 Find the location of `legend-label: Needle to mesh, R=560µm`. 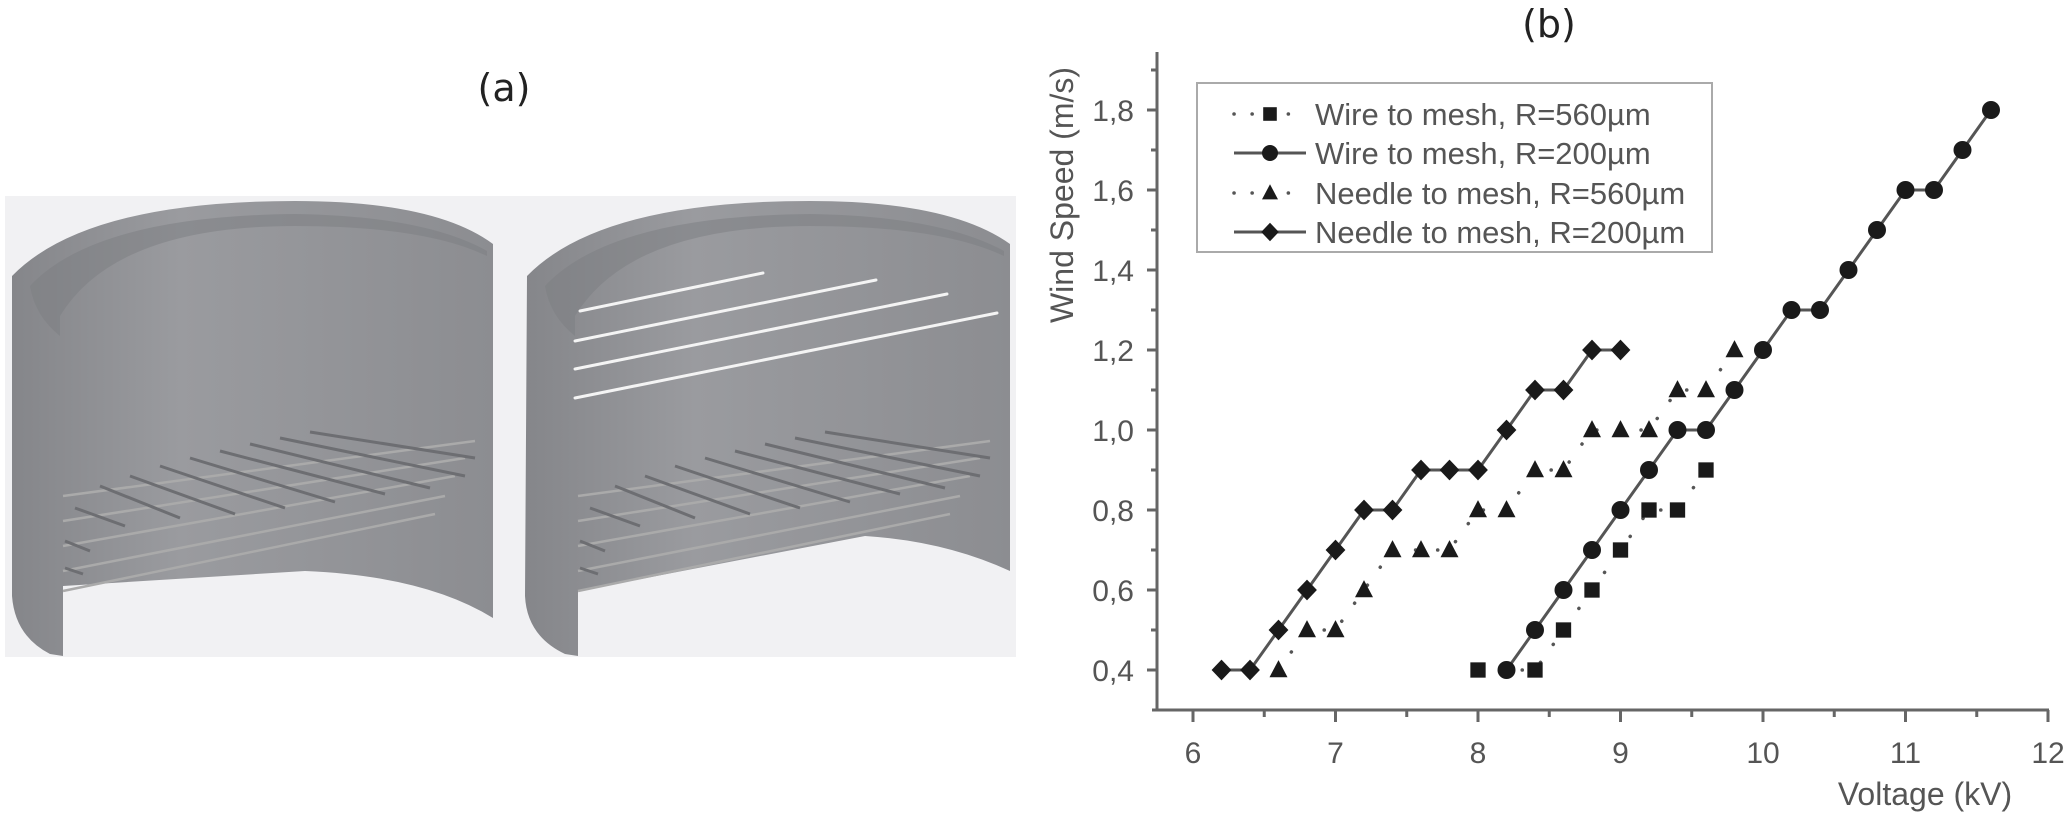

legend-label: Needle to mesh, R=560µm is located at coordinates (1500, 193).